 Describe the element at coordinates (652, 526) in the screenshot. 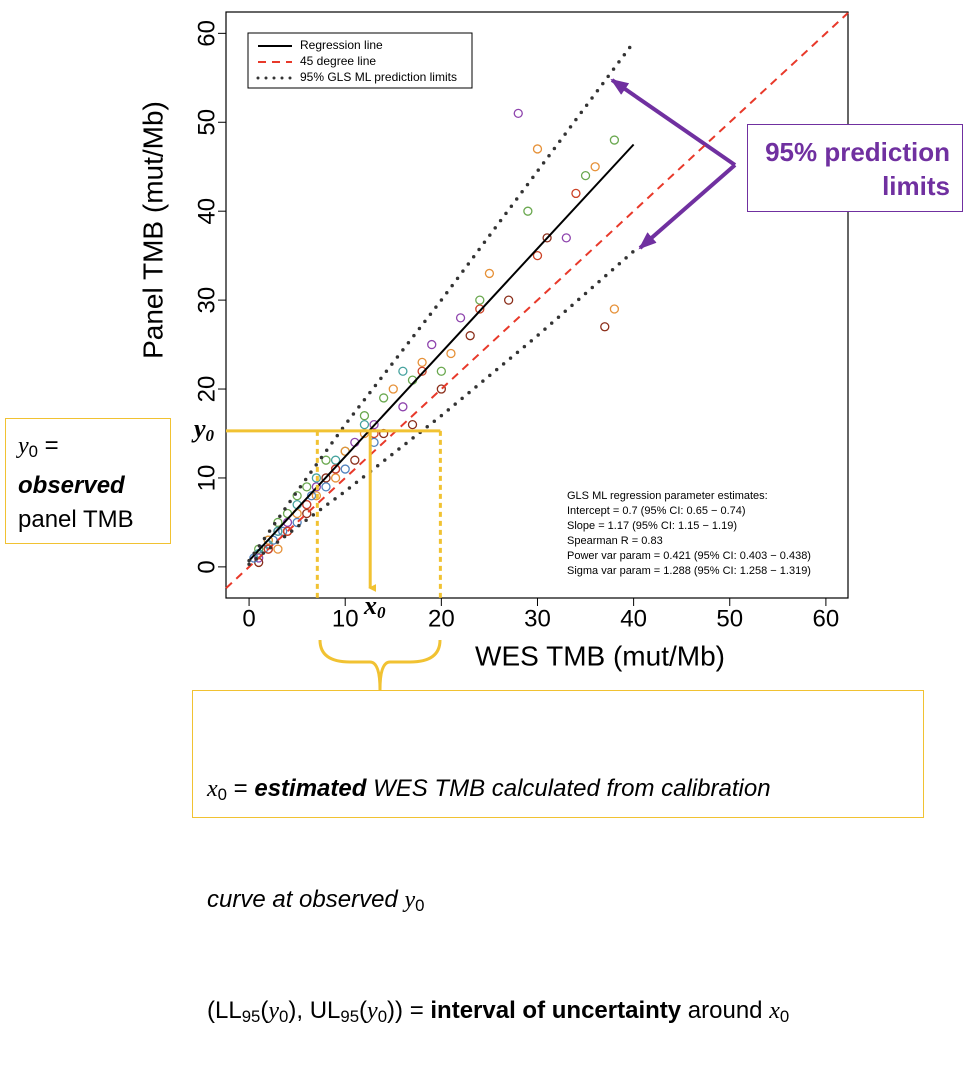

I see `stats-line: Slope = 1.17 (95% CI: 1.15 − 1.19)` at that location.